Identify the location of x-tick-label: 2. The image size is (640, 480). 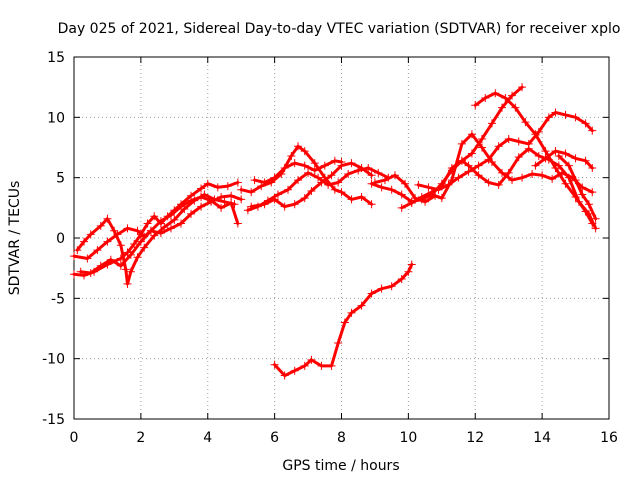
(140, 438).